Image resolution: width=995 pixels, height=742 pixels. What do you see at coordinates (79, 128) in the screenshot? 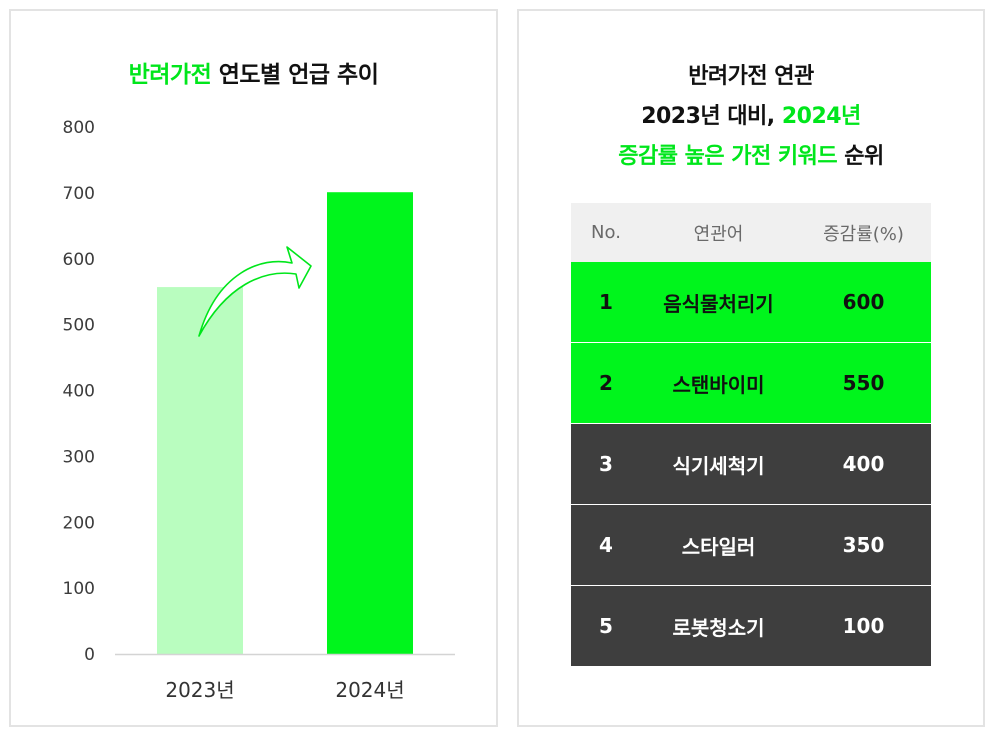
I see `y-tick-label: 800` at bounding box center [79, 128].